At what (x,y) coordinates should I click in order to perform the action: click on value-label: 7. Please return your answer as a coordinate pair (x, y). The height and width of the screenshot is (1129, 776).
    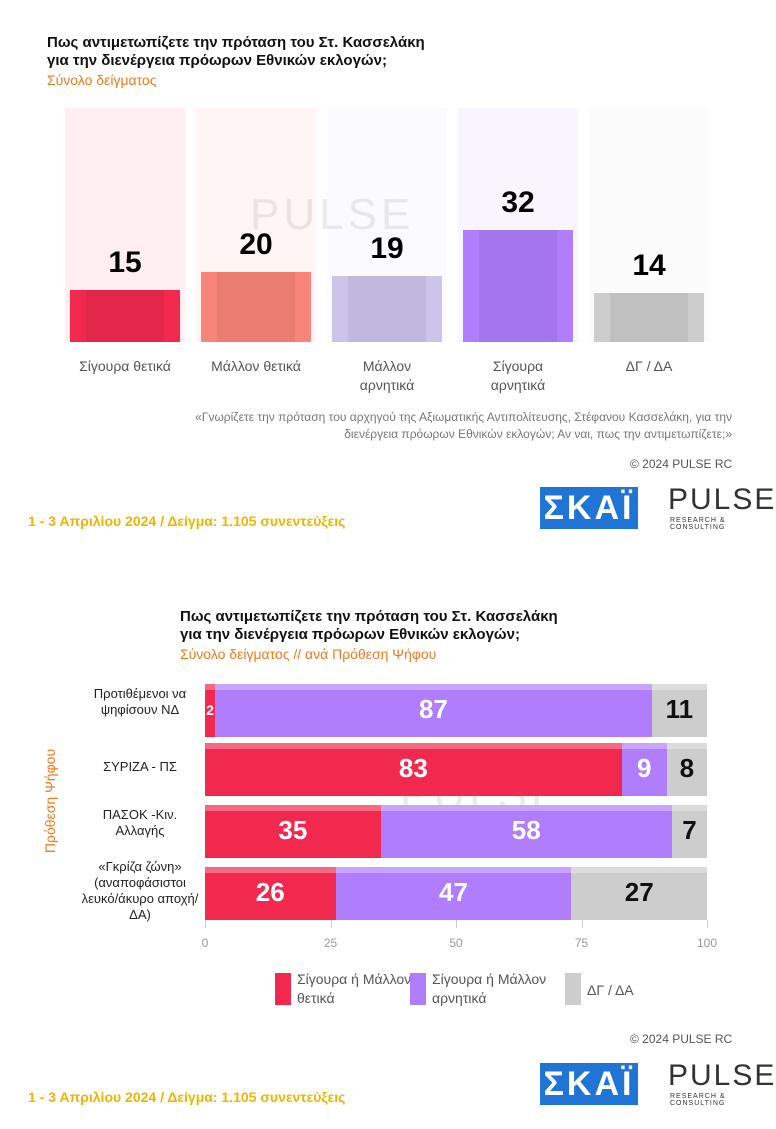
    Looking at the image, I should click on (689, 830).